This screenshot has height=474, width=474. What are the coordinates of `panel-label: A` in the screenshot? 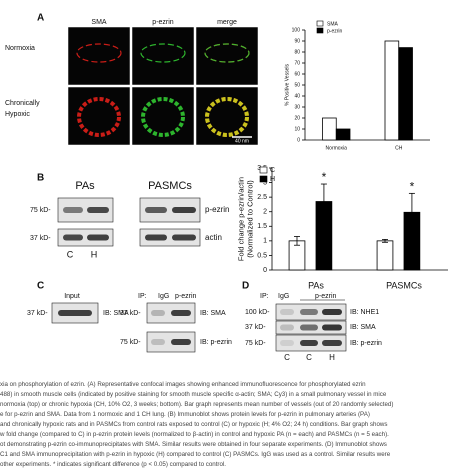 It's located at (40, 18).